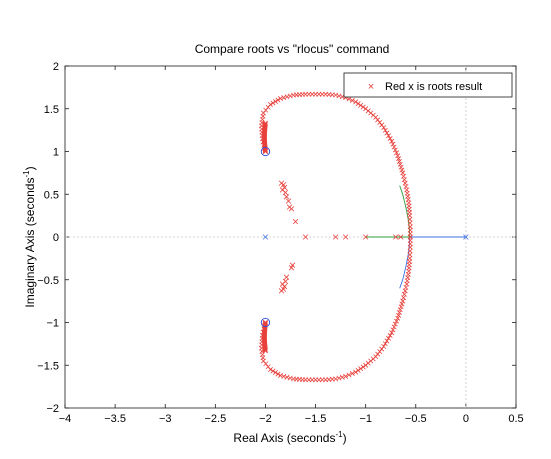 The width and height of the screenshot is (551, 459). What do you see at coordinates (433, 87) in the screenshot?
I see `legend-entry: Red x is roots result` at bounding box center [433, 87].